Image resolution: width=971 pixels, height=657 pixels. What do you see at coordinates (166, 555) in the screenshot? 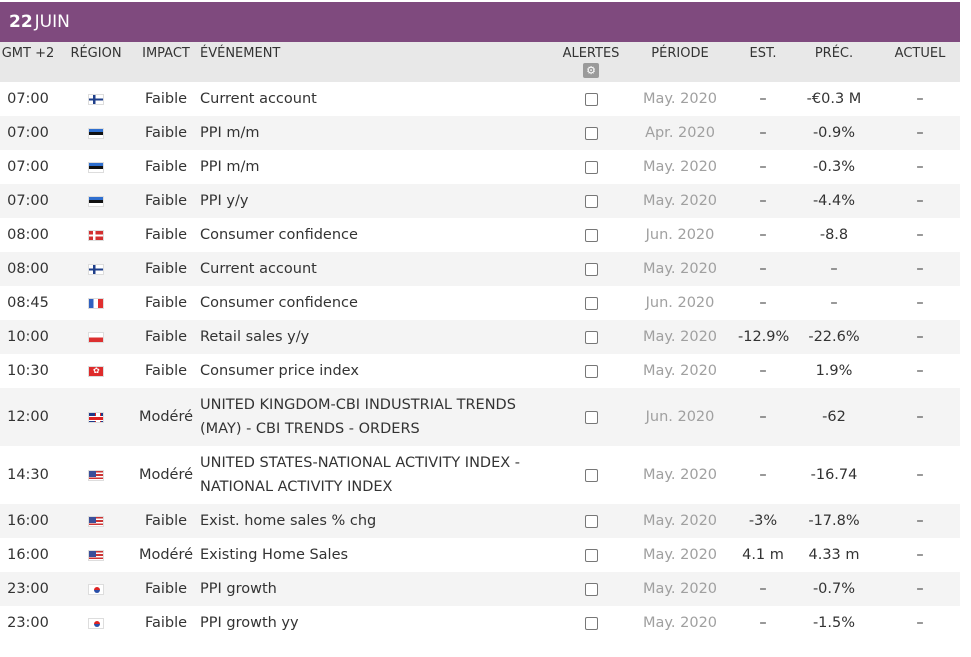
I see `event-impact: Modéré` at bounding box center [166, 555].